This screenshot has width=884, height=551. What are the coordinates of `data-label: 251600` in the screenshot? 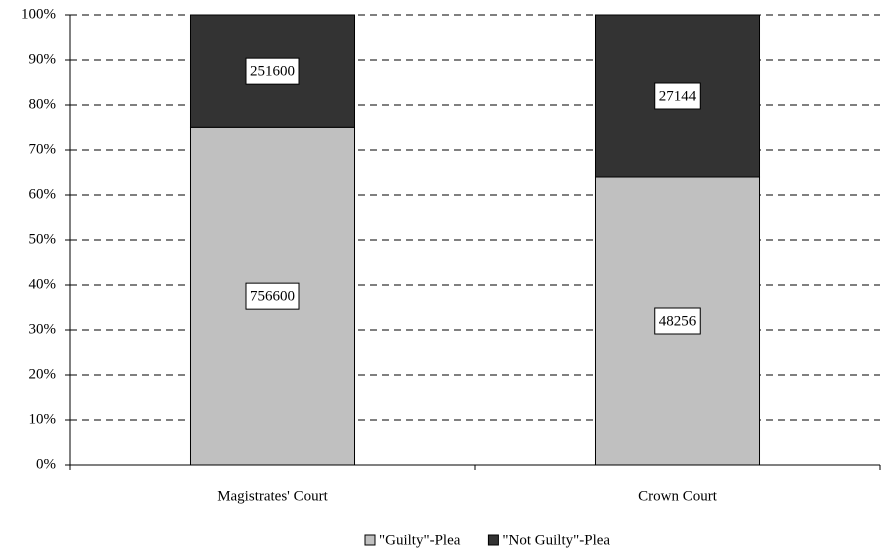 It's located at (272, 72).